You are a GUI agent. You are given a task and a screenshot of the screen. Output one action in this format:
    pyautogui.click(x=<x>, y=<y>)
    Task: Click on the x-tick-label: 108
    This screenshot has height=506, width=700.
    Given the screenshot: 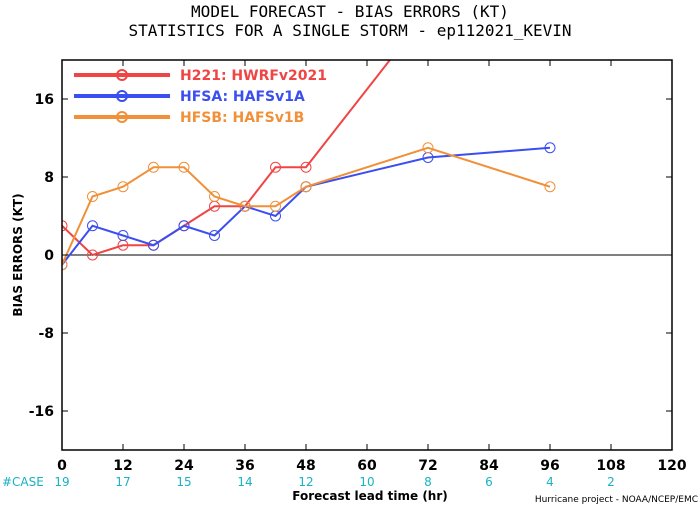 What is the action you would take?
    pyautogui.click(x=610, y=466)
    